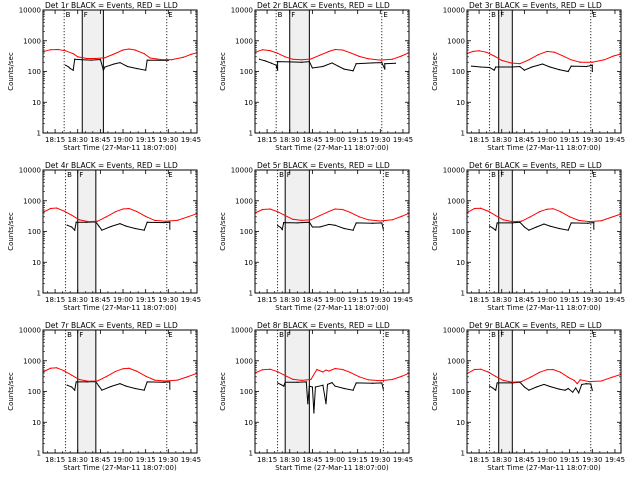  I want to click on marker-label-e: E, so click(385, 15).